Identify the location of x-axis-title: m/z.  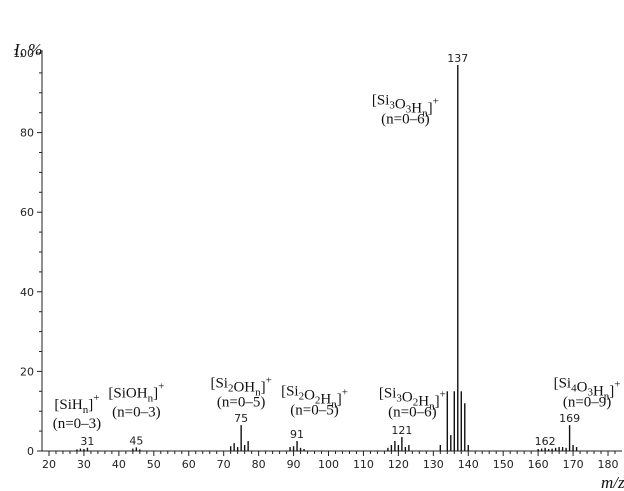
(612, 482).